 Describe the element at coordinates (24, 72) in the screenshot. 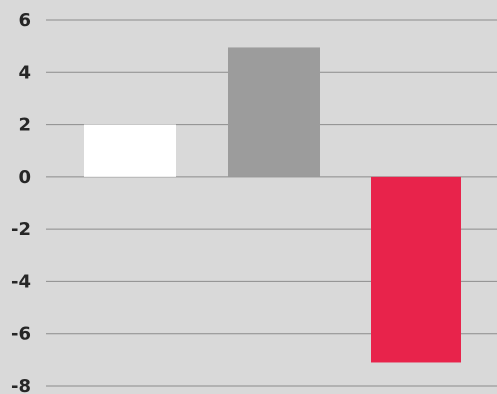

I see `y-tick-label: 4` at that location.